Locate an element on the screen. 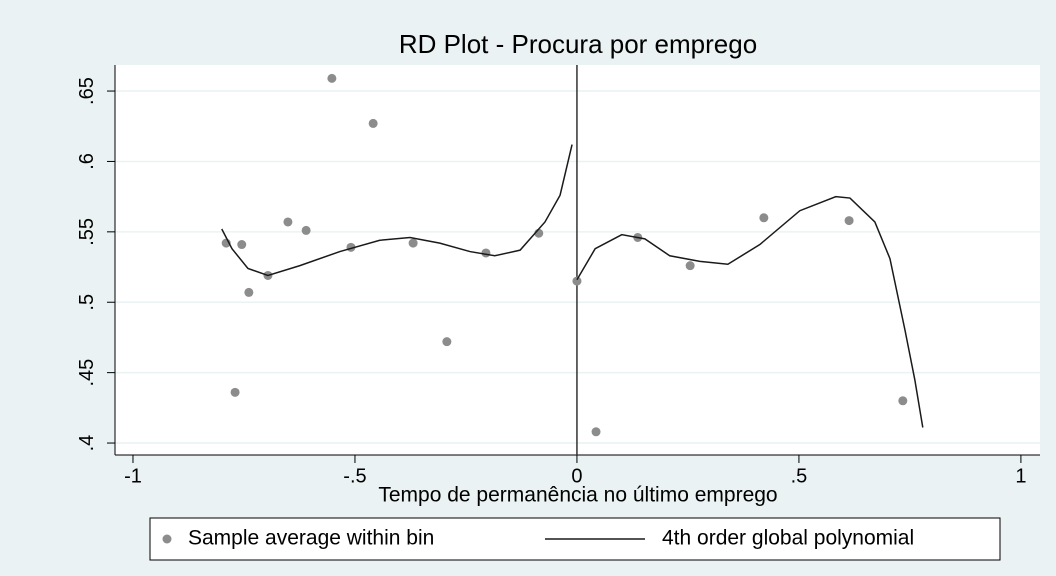 The height and width of the screenshot is (576, 1056). legend-marker is located at coordinates (167, 539).